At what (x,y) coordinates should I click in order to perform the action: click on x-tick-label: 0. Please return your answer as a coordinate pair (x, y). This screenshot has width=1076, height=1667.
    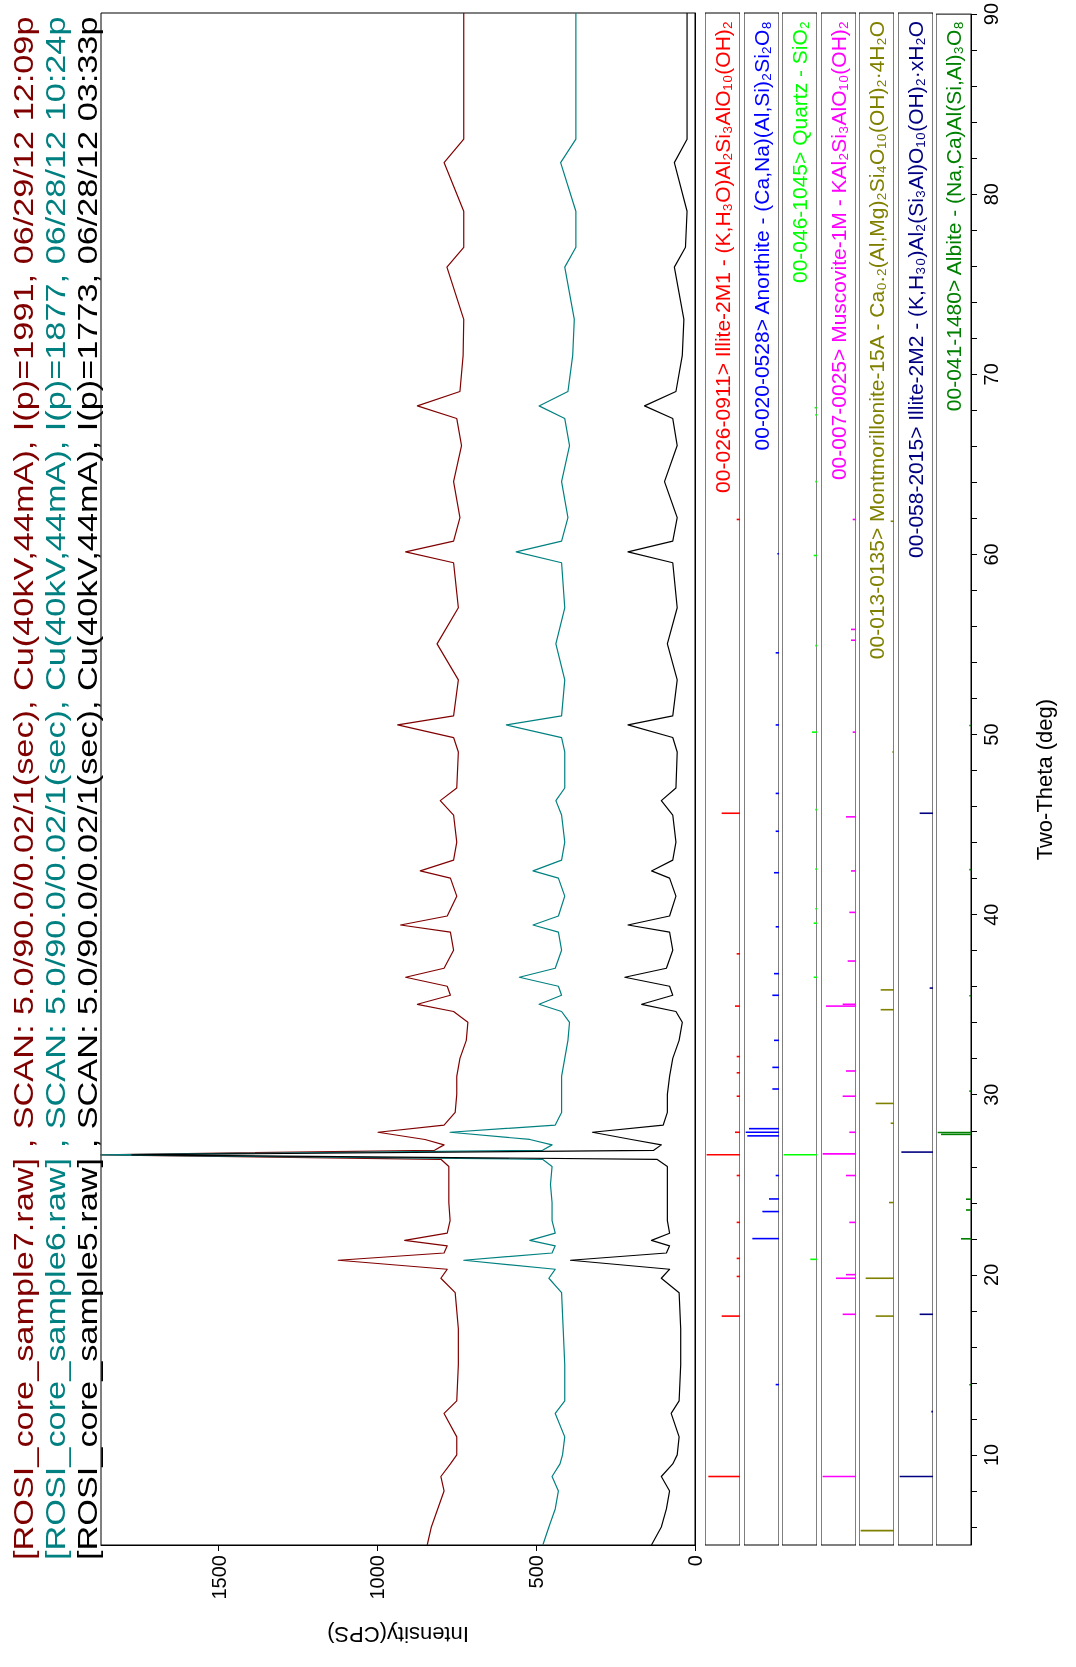
    Looking at the image, I should click on (695, 1561).